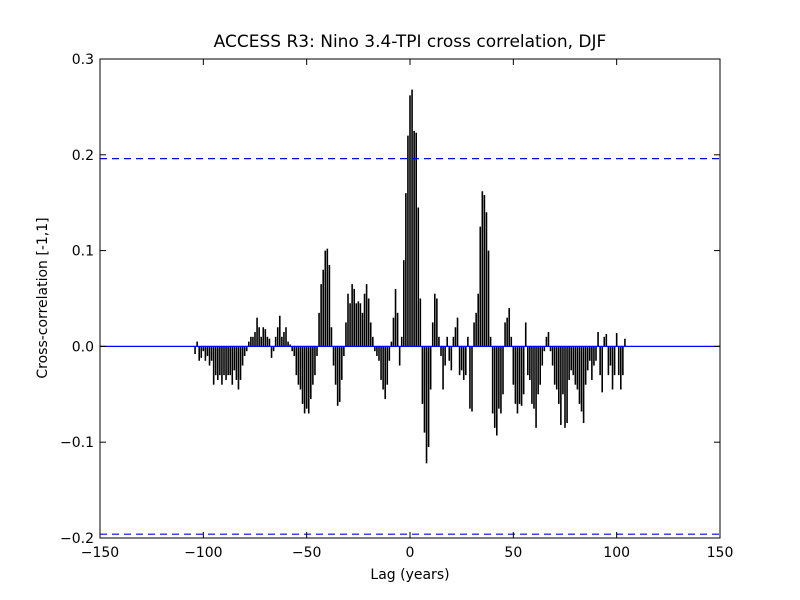  I want to click on x-tick-label: −50, so click(307, 553).